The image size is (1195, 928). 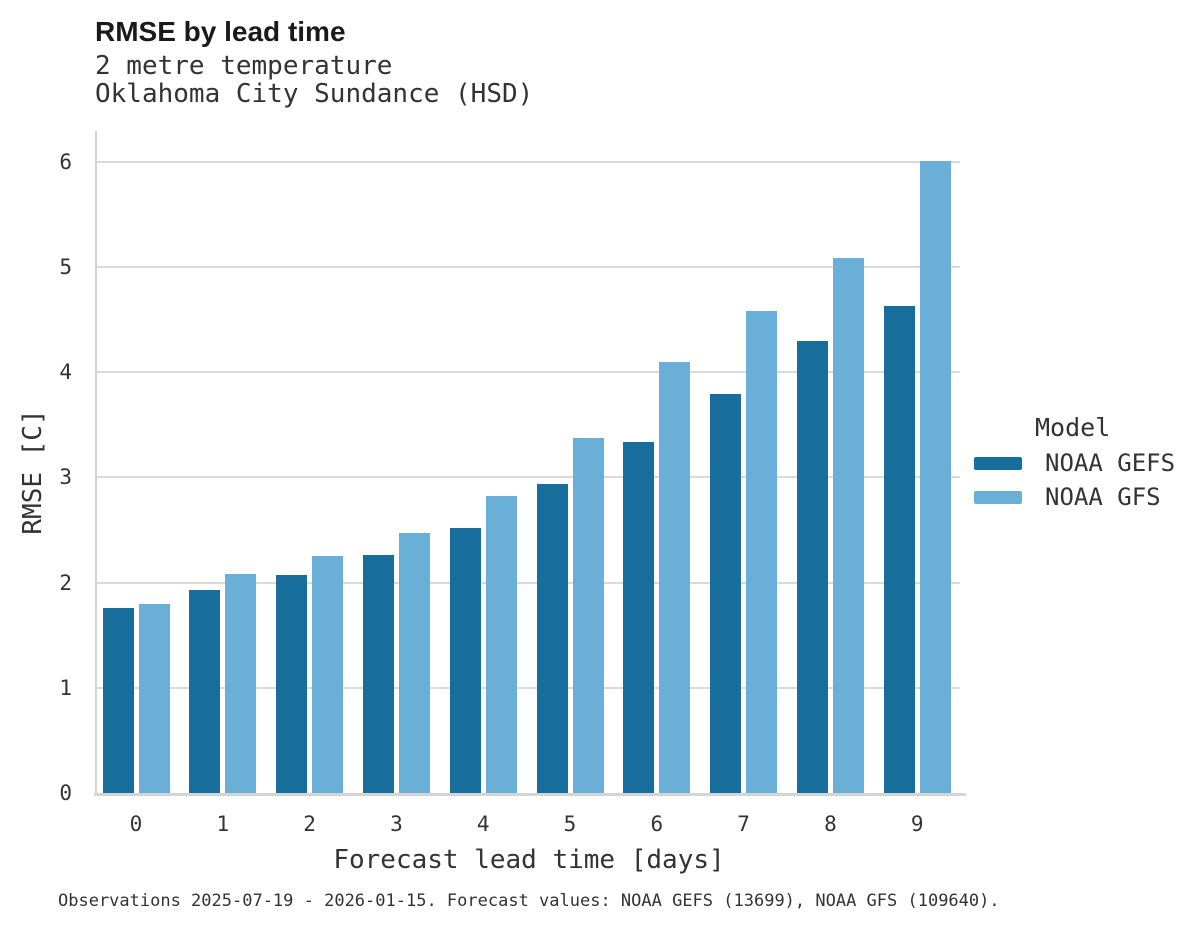 I want to click on legend-entry-noaa-gefs: NOAA GEFS, so click(x=1075, y=463).